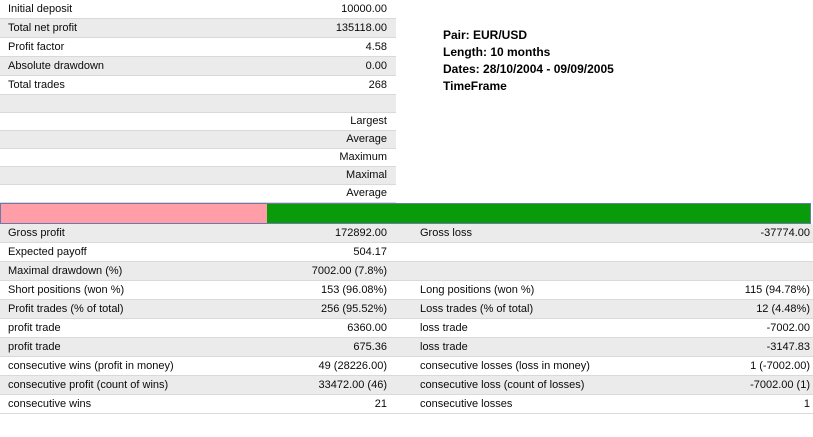  What do you see at coordinates (780, 366) in the screenshot?
I see `metric-value: 1 (-7002.00)` at bounding box center [780, 366].